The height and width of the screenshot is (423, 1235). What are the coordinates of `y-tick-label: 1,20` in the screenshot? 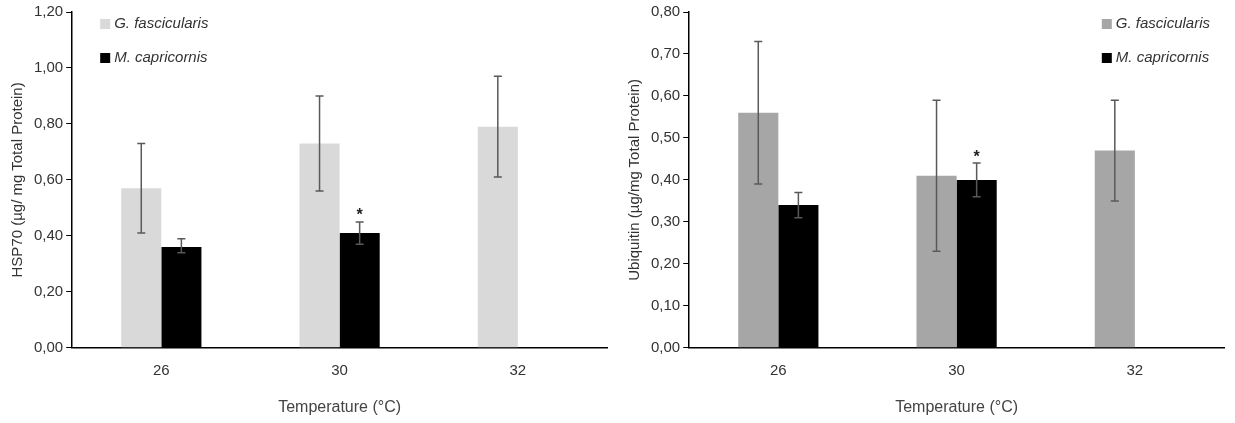 It's located at (48, 11).